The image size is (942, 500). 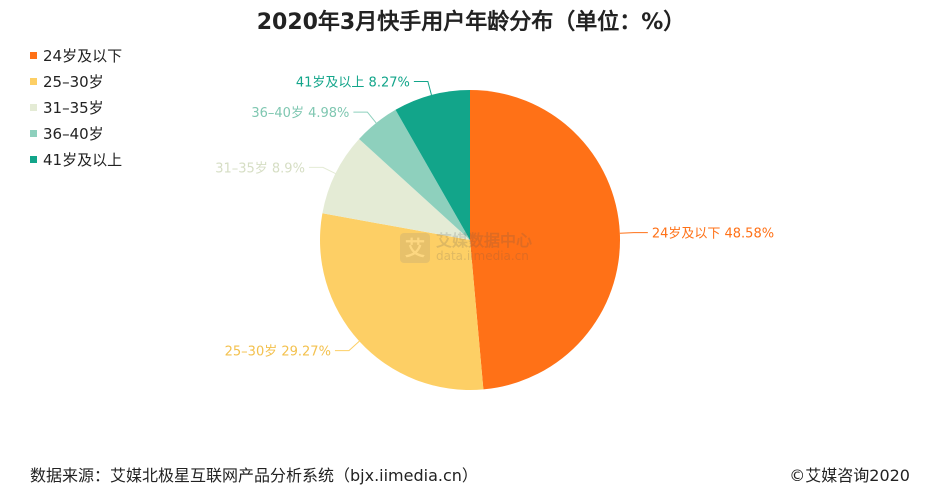 I want to click on data-source: 数据来源：艾媒北极星互联网产品分析系统（bjx.iimedia.cn）, so click(x=254, y=475).